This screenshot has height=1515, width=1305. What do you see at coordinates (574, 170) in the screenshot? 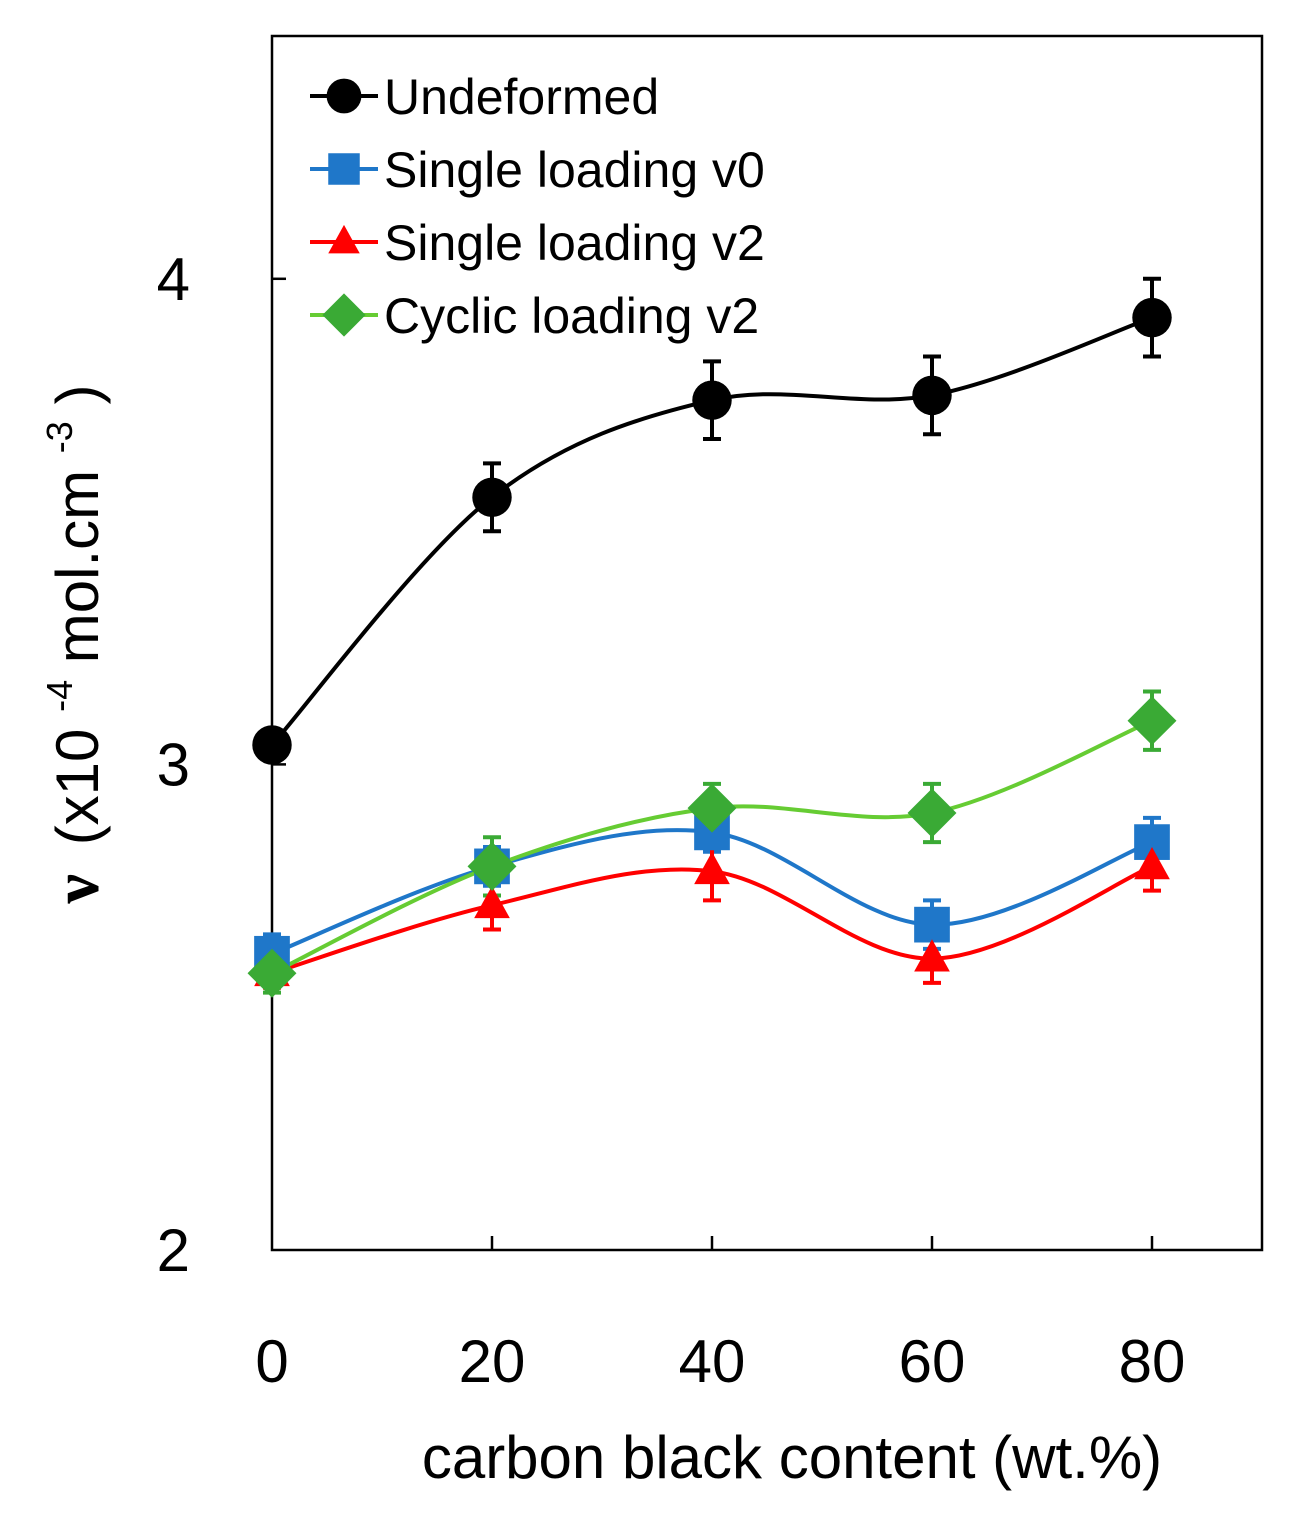
I see `legend-label: Single loading v0` at bounding box center [574, 170].